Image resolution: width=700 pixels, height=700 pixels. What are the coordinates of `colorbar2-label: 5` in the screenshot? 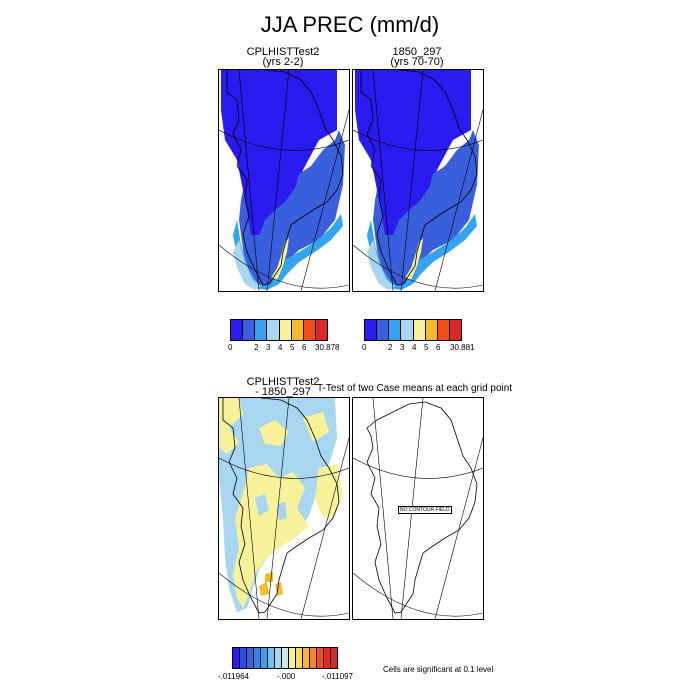 It's located at (426, 347).